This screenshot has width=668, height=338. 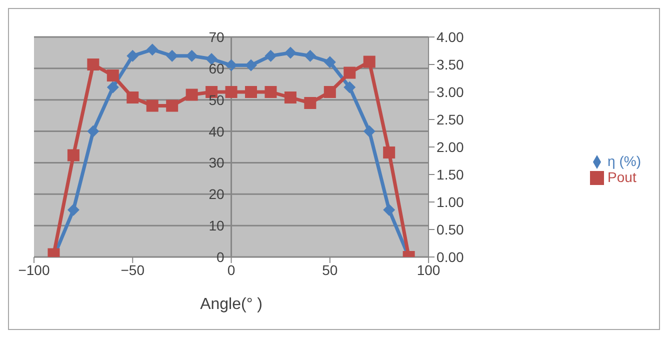 What do you see at coordinates (216, 162) in the screenshot?
I see `y-tick-label: 30` at bounding box center [216, 162].